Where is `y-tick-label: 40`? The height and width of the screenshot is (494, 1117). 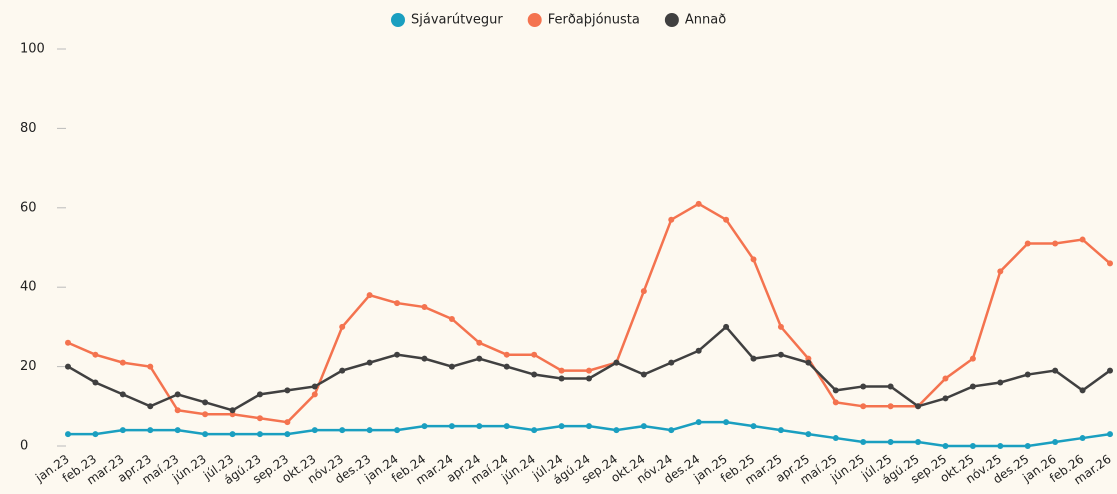
y-tick-label: 40 is located at coordinates (28, 287).